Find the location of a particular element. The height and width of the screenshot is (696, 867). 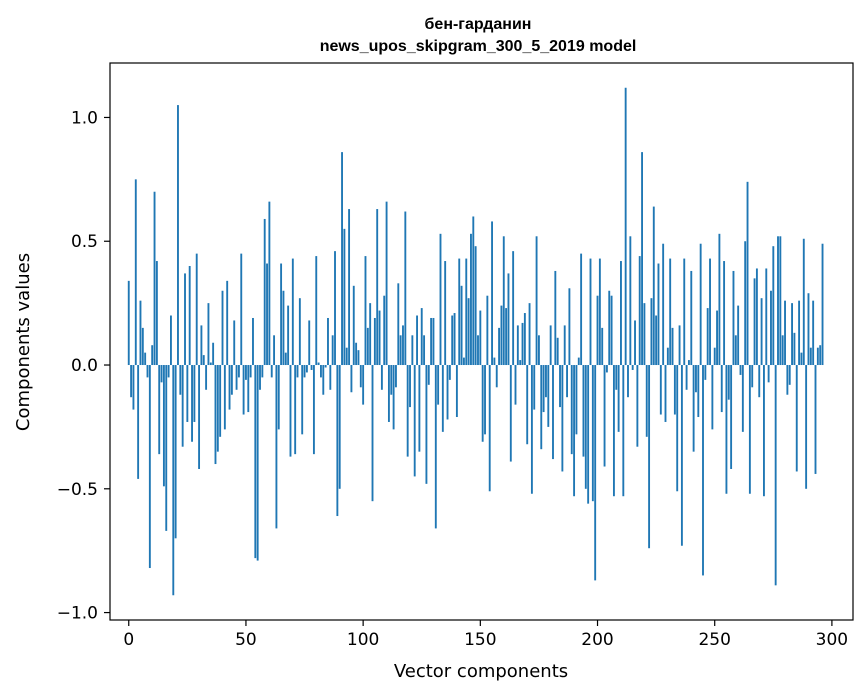

x-tick-label: 50 is located at coordinates (246, 640).